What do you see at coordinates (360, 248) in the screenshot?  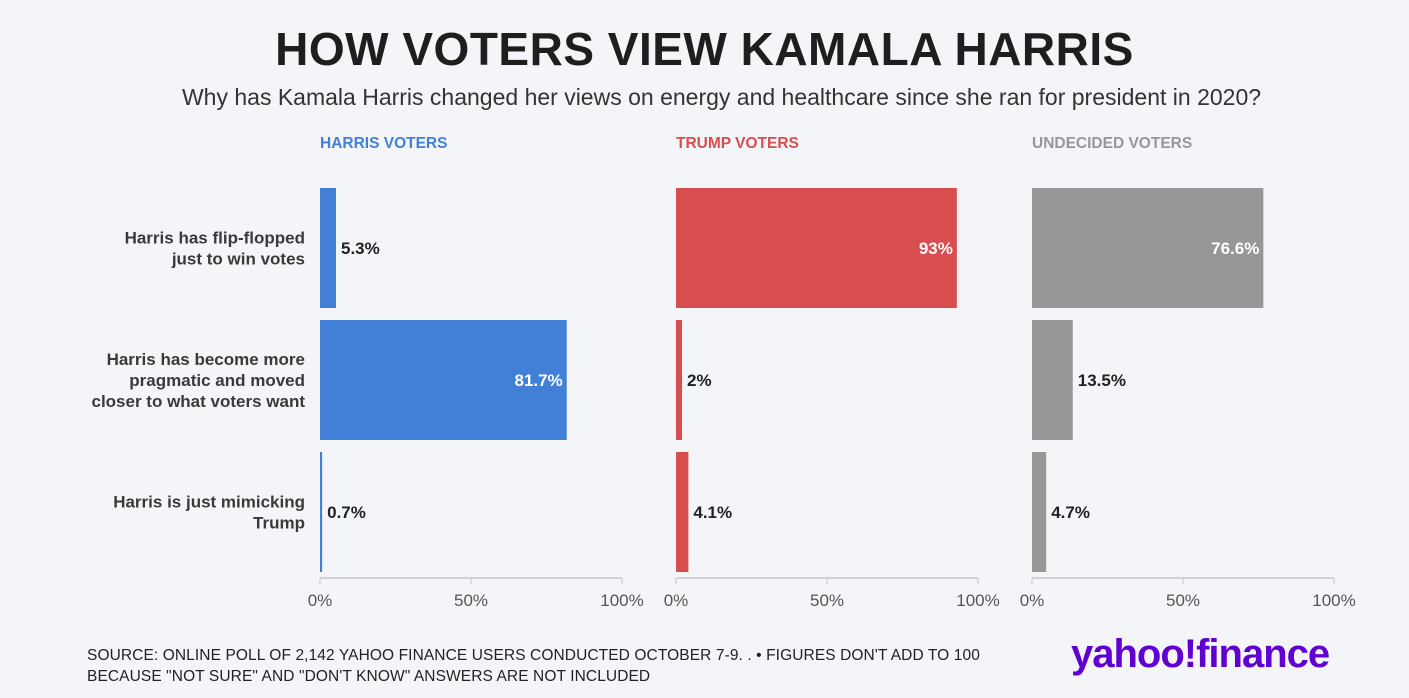 I see `data-label: 5.3%` at bounding box center [360, 248].